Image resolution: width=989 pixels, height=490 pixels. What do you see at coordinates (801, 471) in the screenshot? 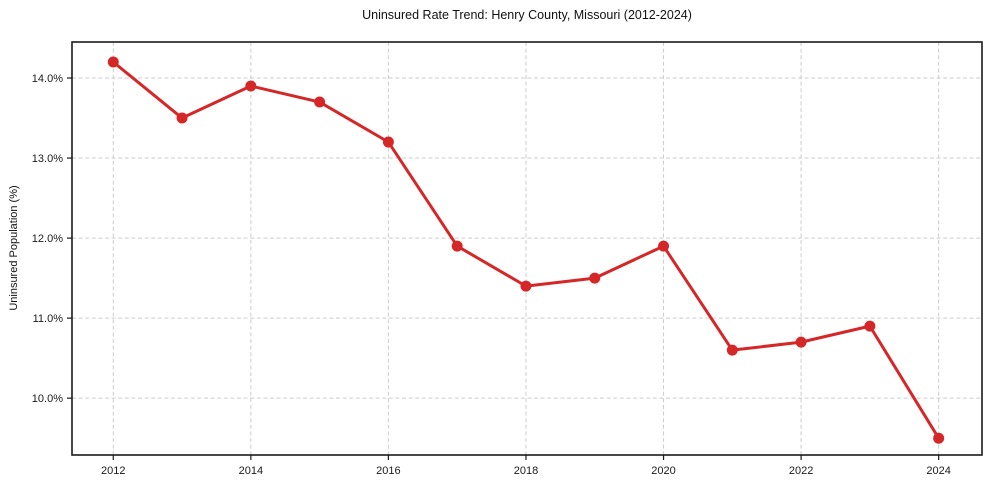
I see `x-tick-label: 2022` at bounding box center [801, 471].